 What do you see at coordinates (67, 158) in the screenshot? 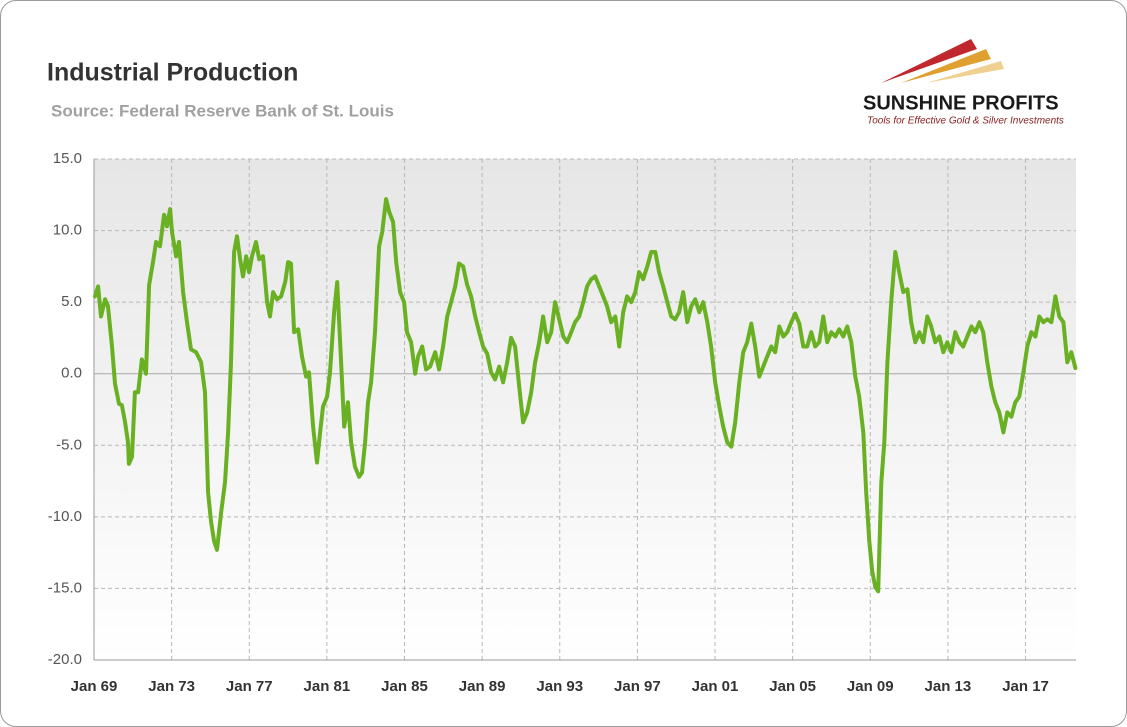
I see `y-tick-label: 15.0` at bounding box center [67, 158].